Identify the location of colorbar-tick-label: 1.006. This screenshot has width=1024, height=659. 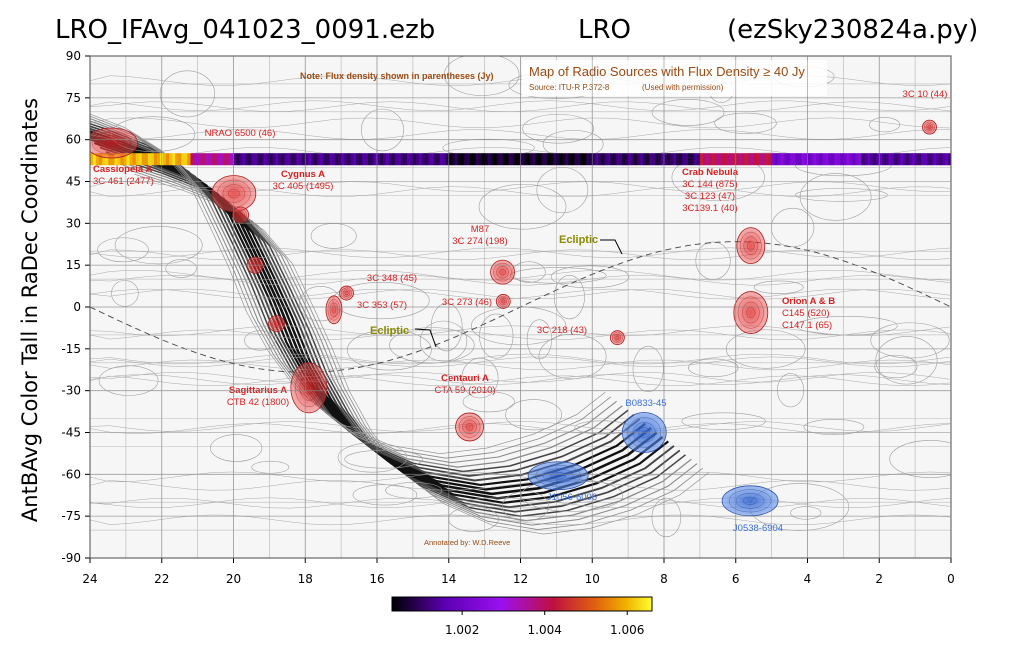
(627, 630).